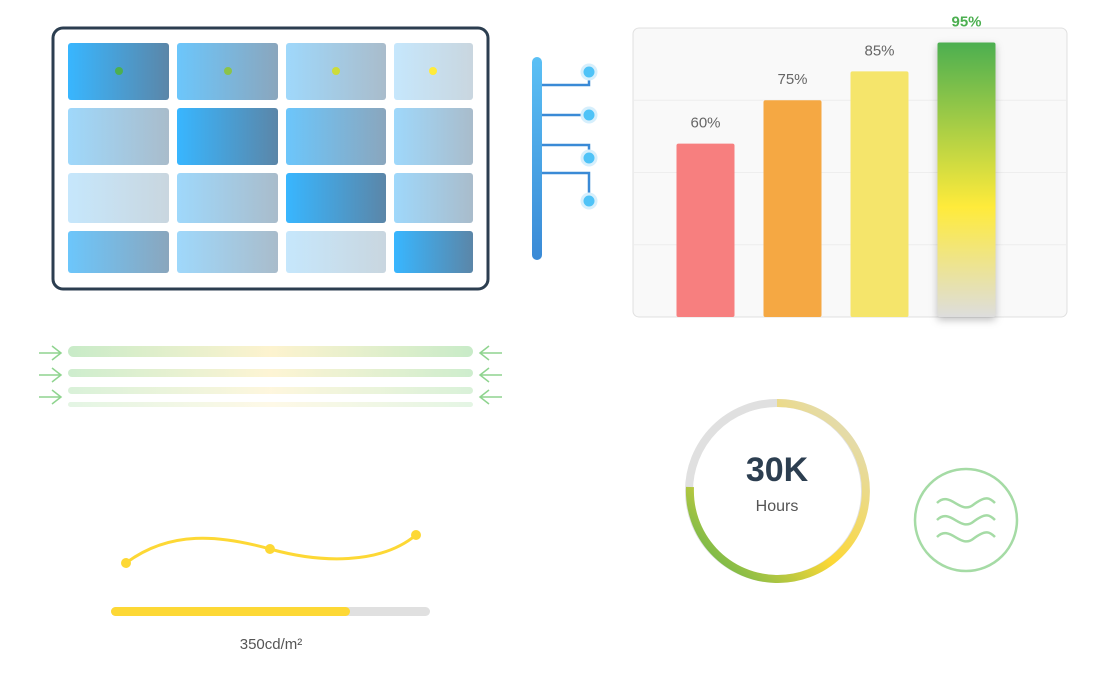 The image size is (1109, 678). I want to click on value-label: 60%, so click(705, 123).